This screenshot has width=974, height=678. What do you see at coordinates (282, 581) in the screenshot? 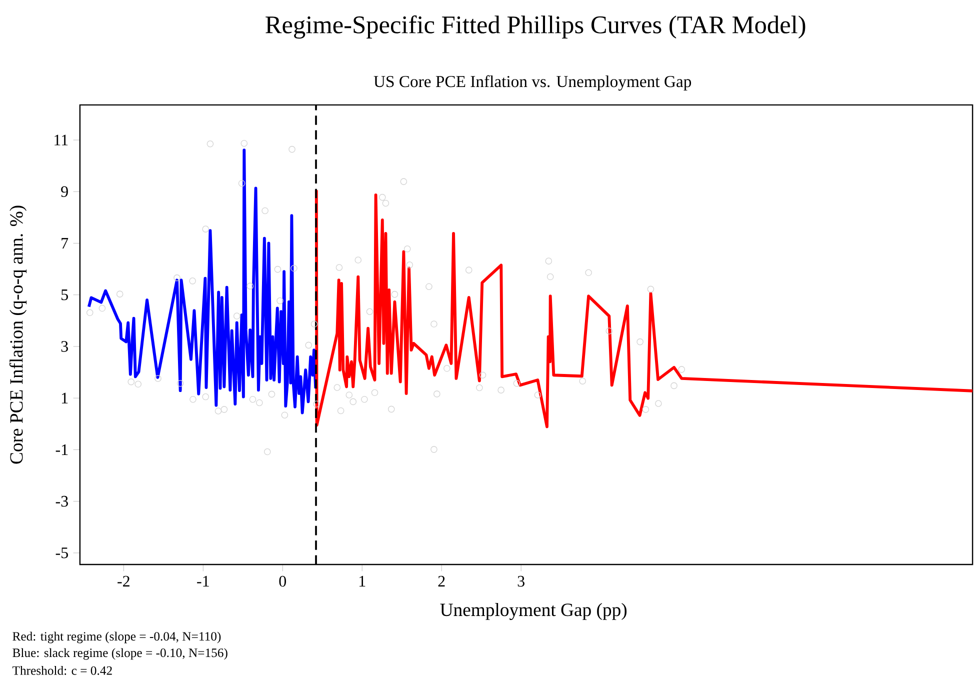
I see `x-tick-label: 0` at bounding box center [282, 581].